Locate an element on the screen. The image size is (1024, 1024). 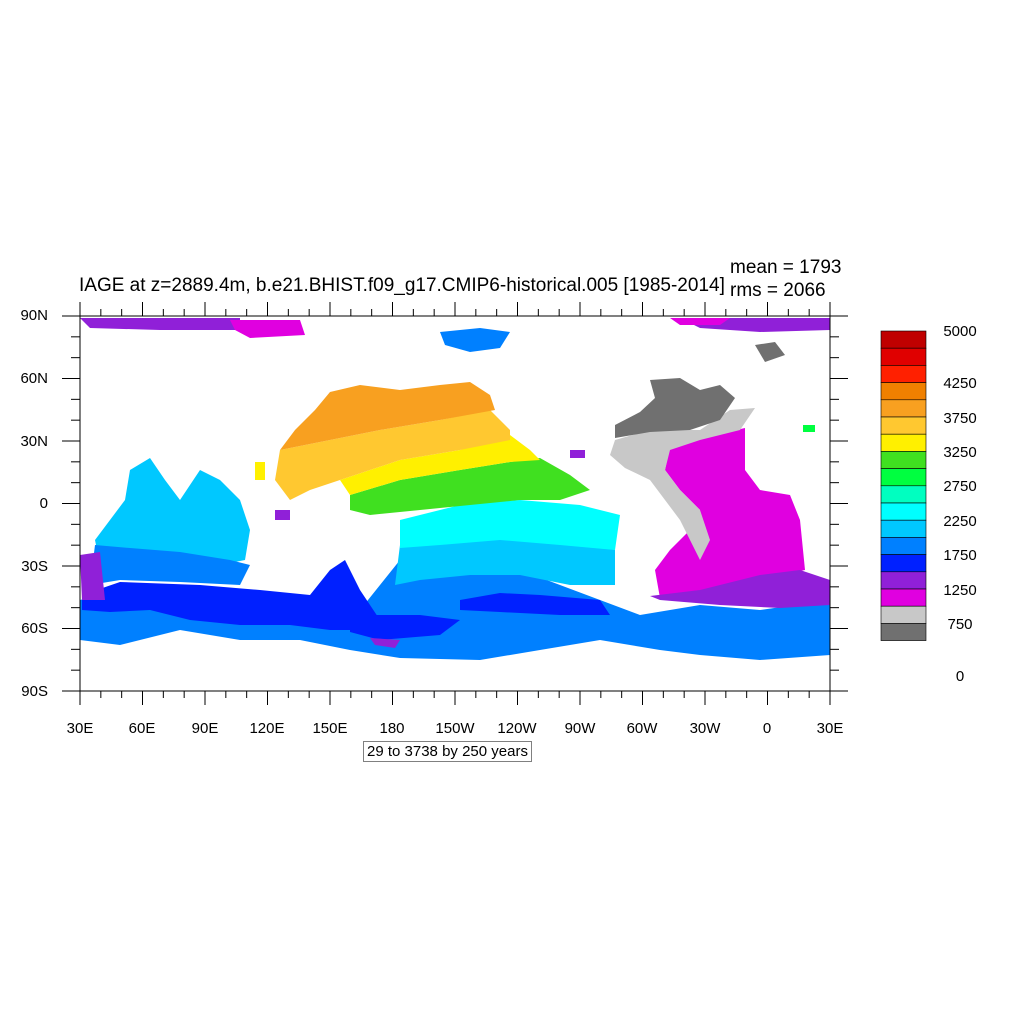
lon-label: 120E is located at coordinates (267, 728).